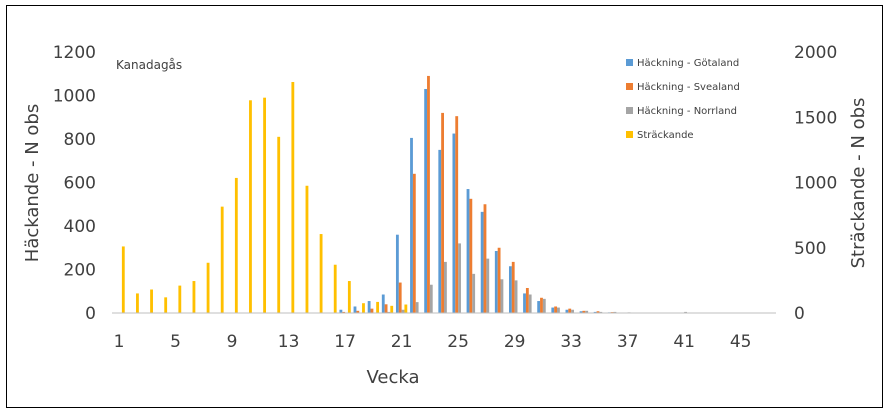 This screenshot has width=890, height=412. Describe the element at coordinates (683, 87) in the screenshot. I see `legend-item: Häckning - Svealand` at that location.